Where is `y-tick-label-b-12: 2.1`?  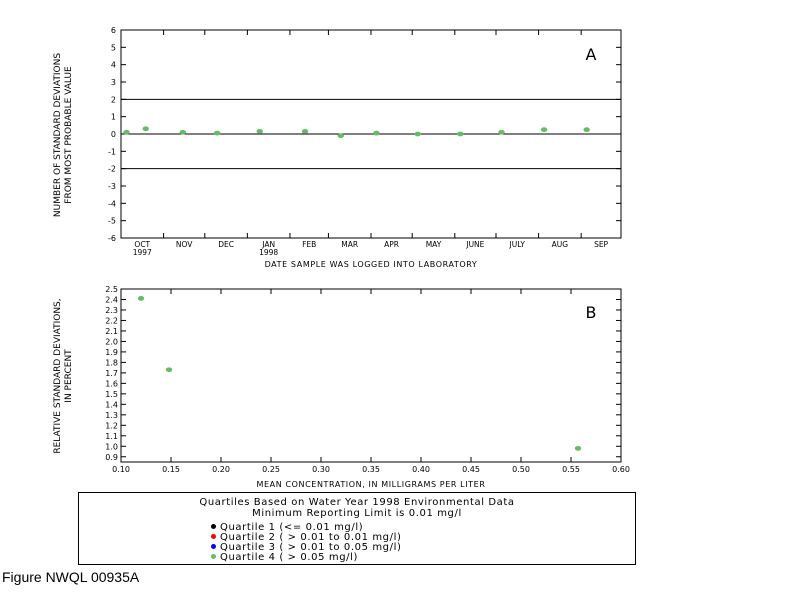
y-tick-label-b-12: 2.1 is located at coordinates (111, 331).